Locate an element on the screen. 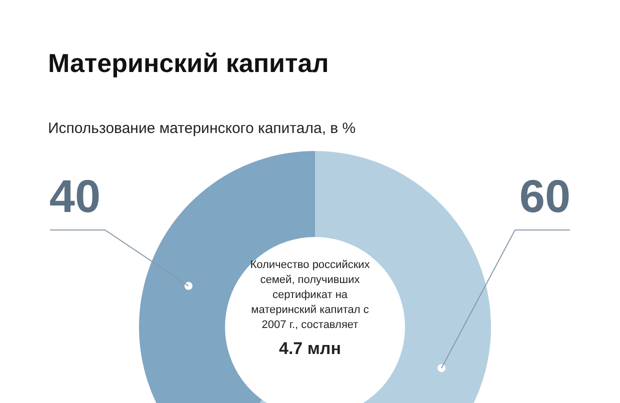 The image size is (620, 403). data-label: 40 is located at coordinates (75, 196).